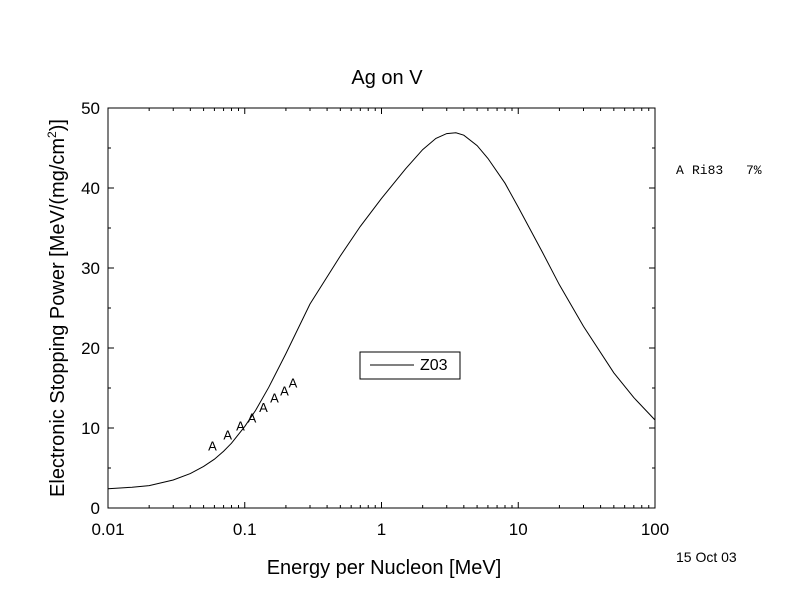 This screenshot has width=800, height=600. What do you see at coordinates (384, 568) in the screenshot?
I see `x-axis-label: Energy per Nucleon [MeV]` at bounding box center [384, 568].